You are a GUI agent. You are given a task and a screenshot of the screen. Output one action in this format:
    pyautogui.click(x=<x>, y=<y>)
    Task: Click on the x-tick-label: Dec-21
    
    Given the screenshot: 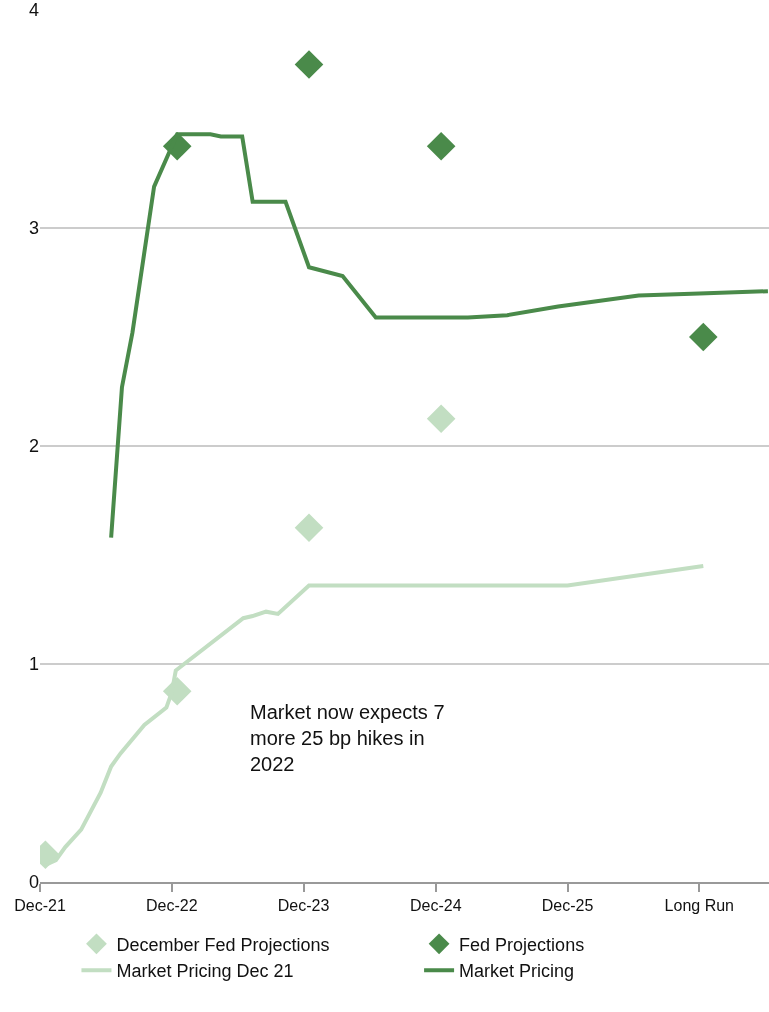 What is the action you would take?
    pyautogui.click(x=40, y=906)
    